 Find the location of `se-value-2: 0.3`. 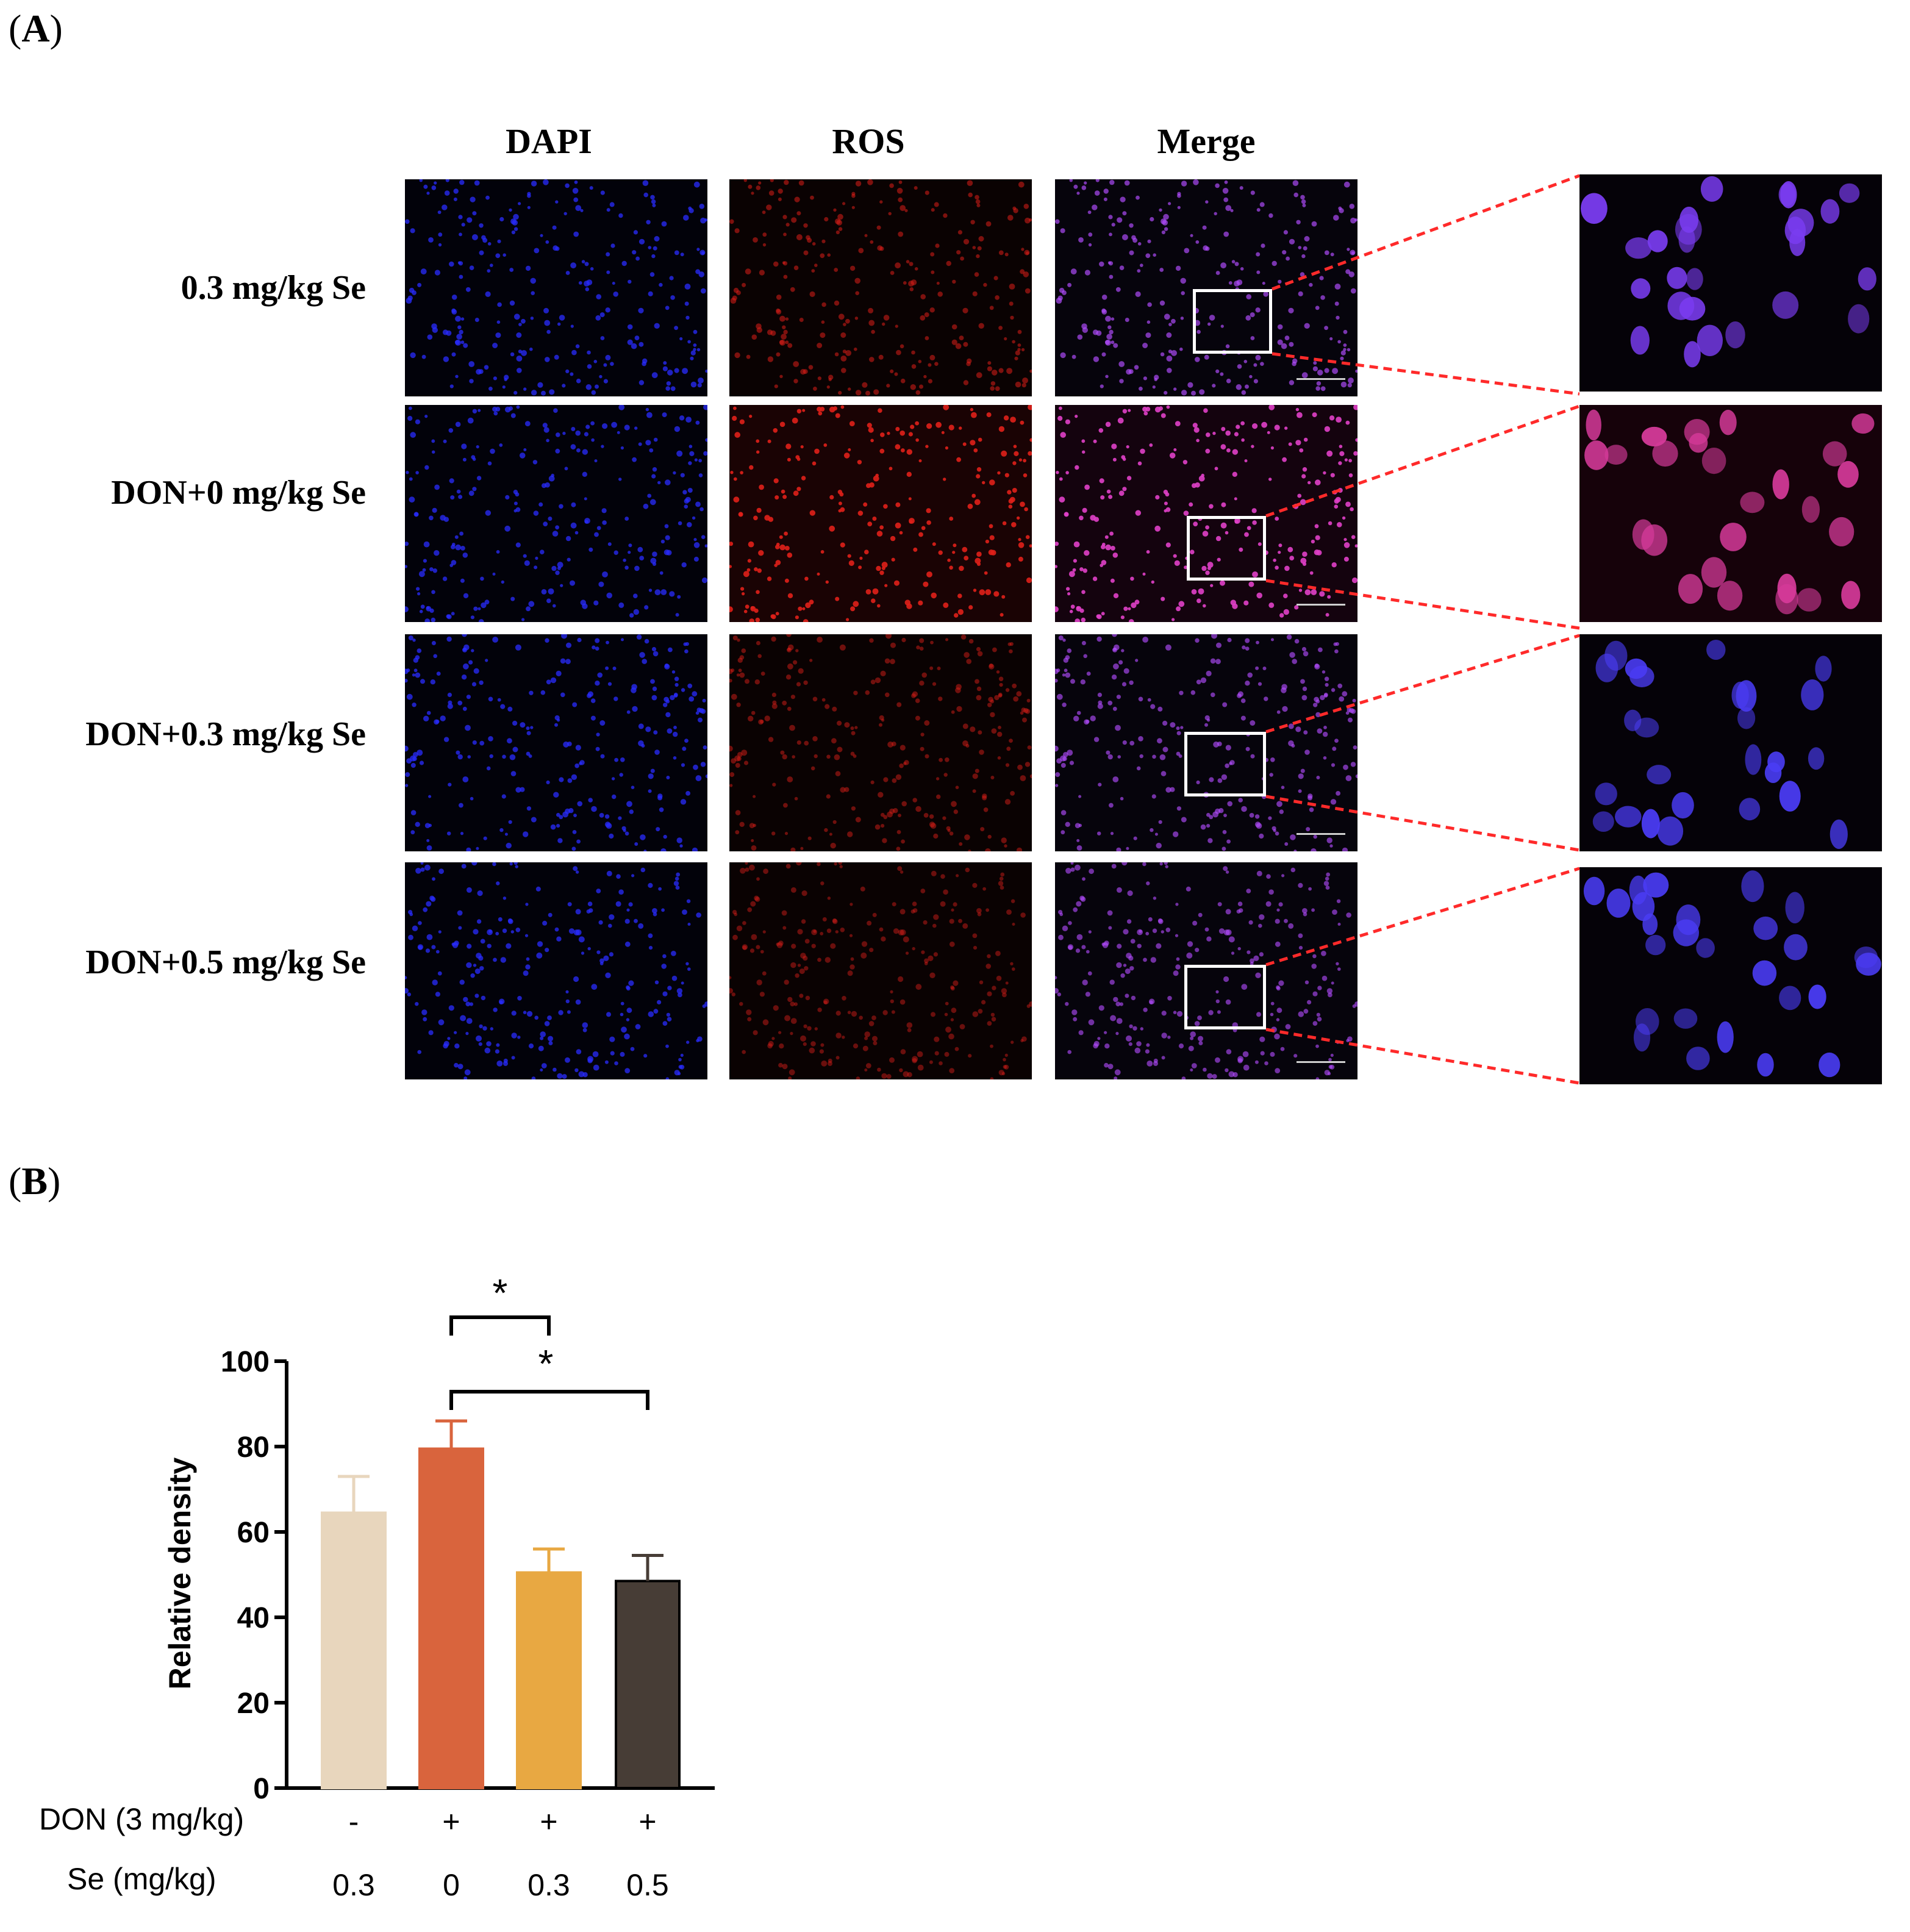

se-value-2: 0.3 is located at coordinates (549, 1885).